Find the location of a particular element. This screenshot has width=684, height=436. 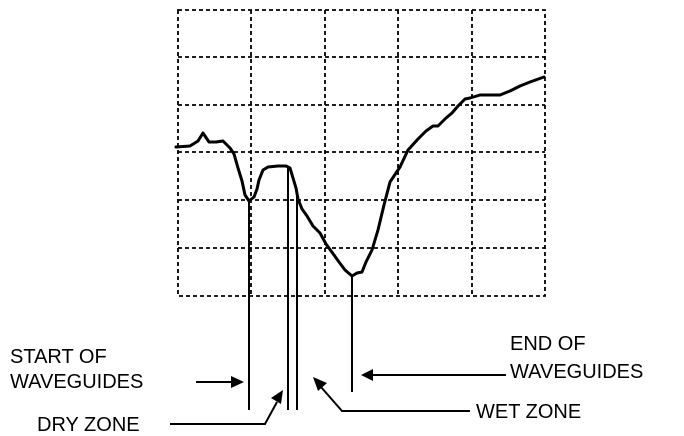

wet-zone-label: WET ZONE is located at coordinates (528, 412).